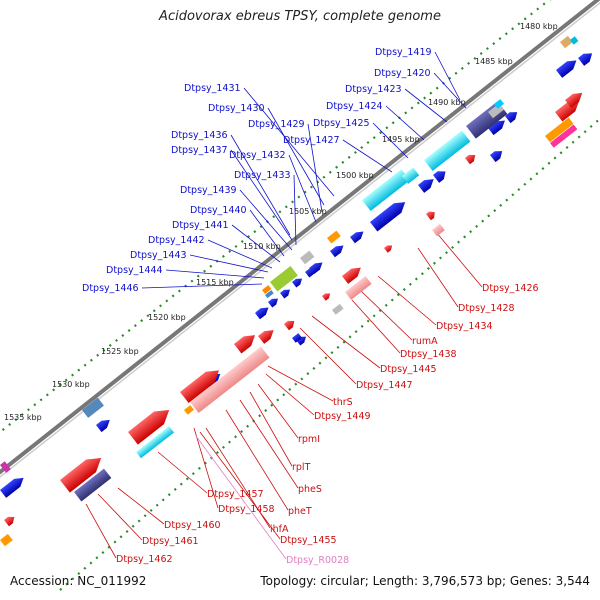  I want to click on reverse-gene-magenta-shape, so click(564, 136).